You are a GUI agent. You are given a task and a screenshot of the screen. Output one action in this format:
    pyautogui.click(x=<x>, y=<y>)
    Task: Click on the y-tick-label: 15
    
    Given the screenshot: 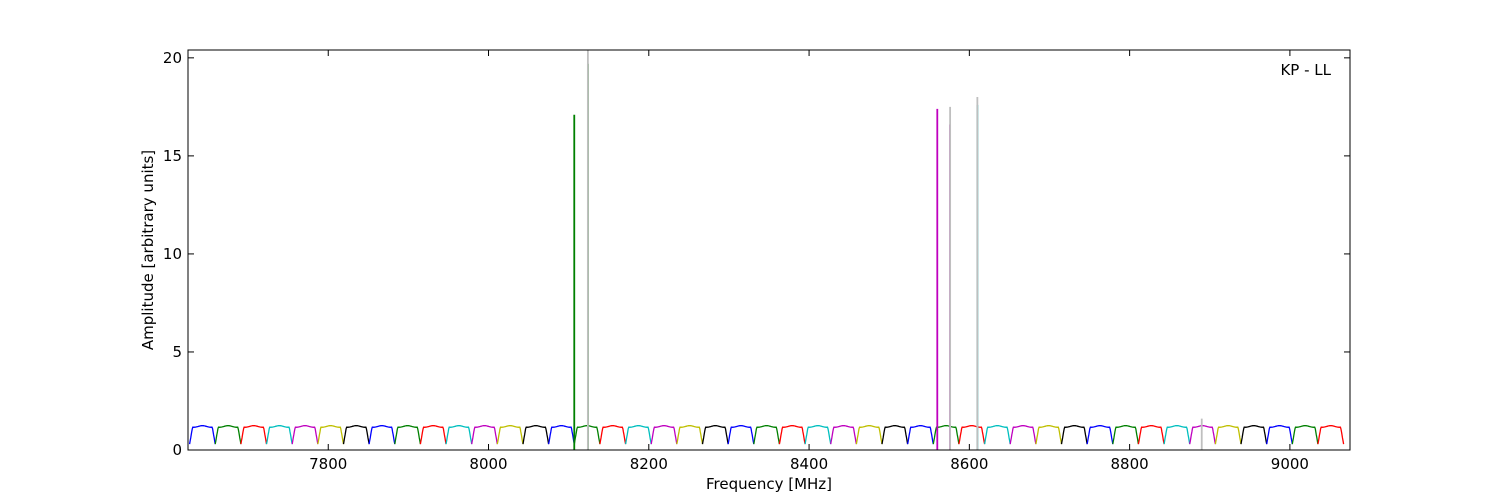 What is the action you would take?
    pyautogui.click(x=172, y=156)
    